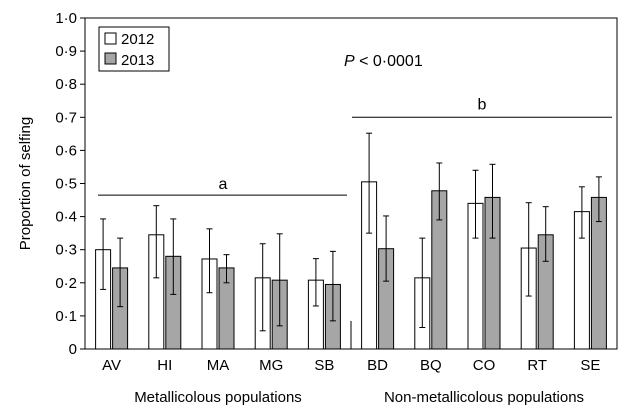 The image size is (624, 409). I want to click on y-tick-label: 0·6, so click(66, 150).